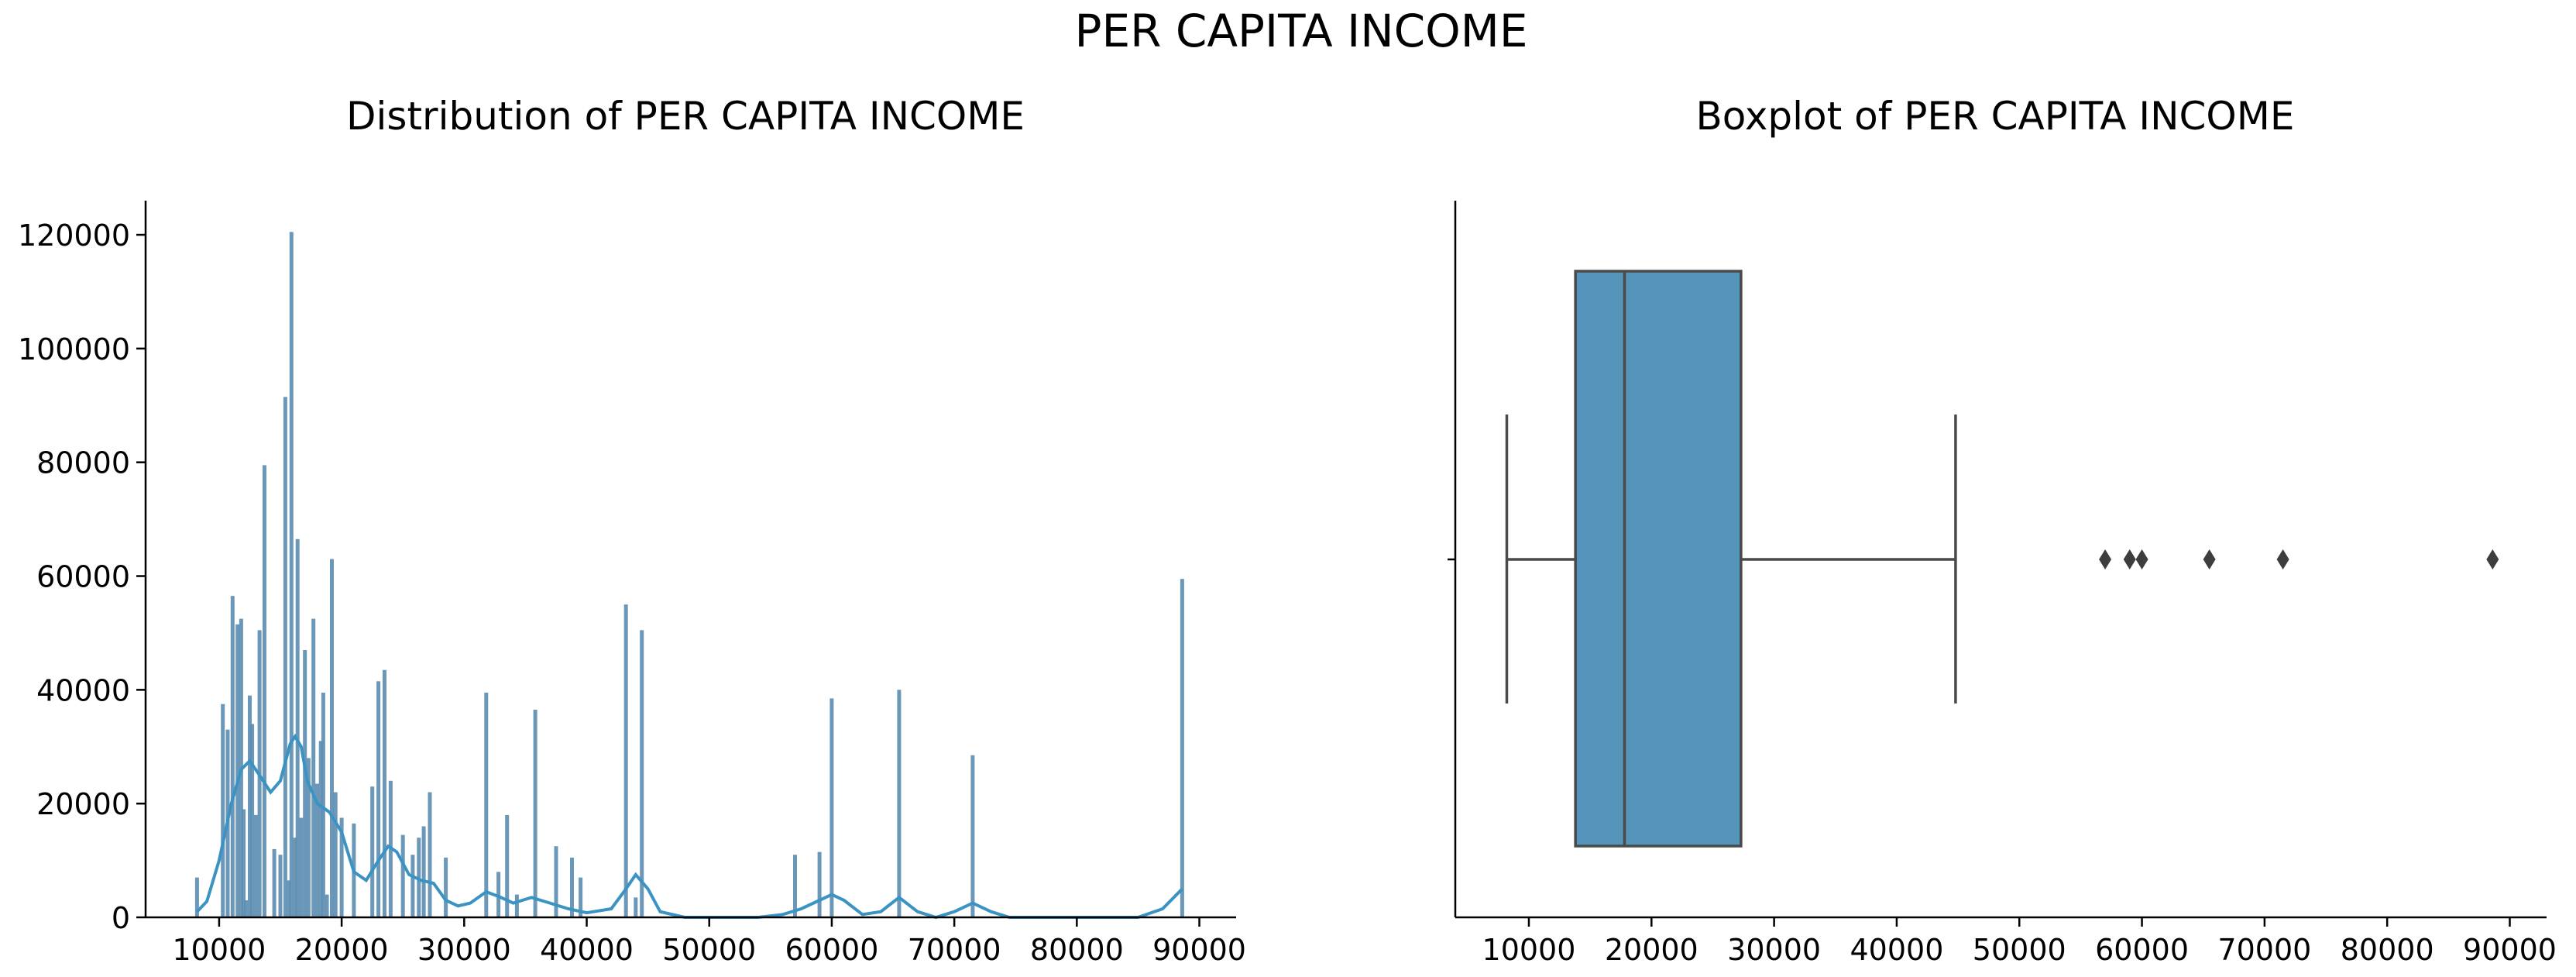  What do you see at coordinates (2019, 950) in the screenshot?
I see `boxplot-x-tick-label: 50000` at bounding box center [2019, 950].